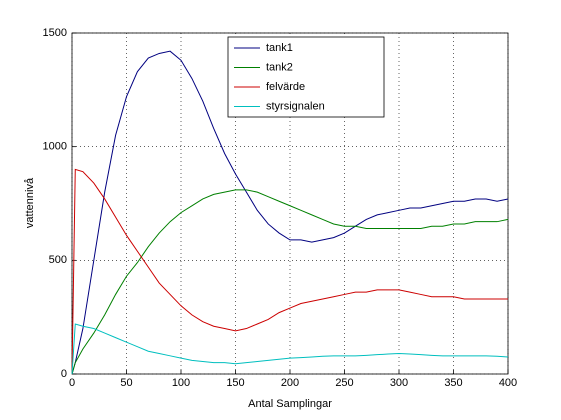  Describe the element at coordinates (30, 202) in the screenshot. I see `y-axis-label: vattennivå` at that location.